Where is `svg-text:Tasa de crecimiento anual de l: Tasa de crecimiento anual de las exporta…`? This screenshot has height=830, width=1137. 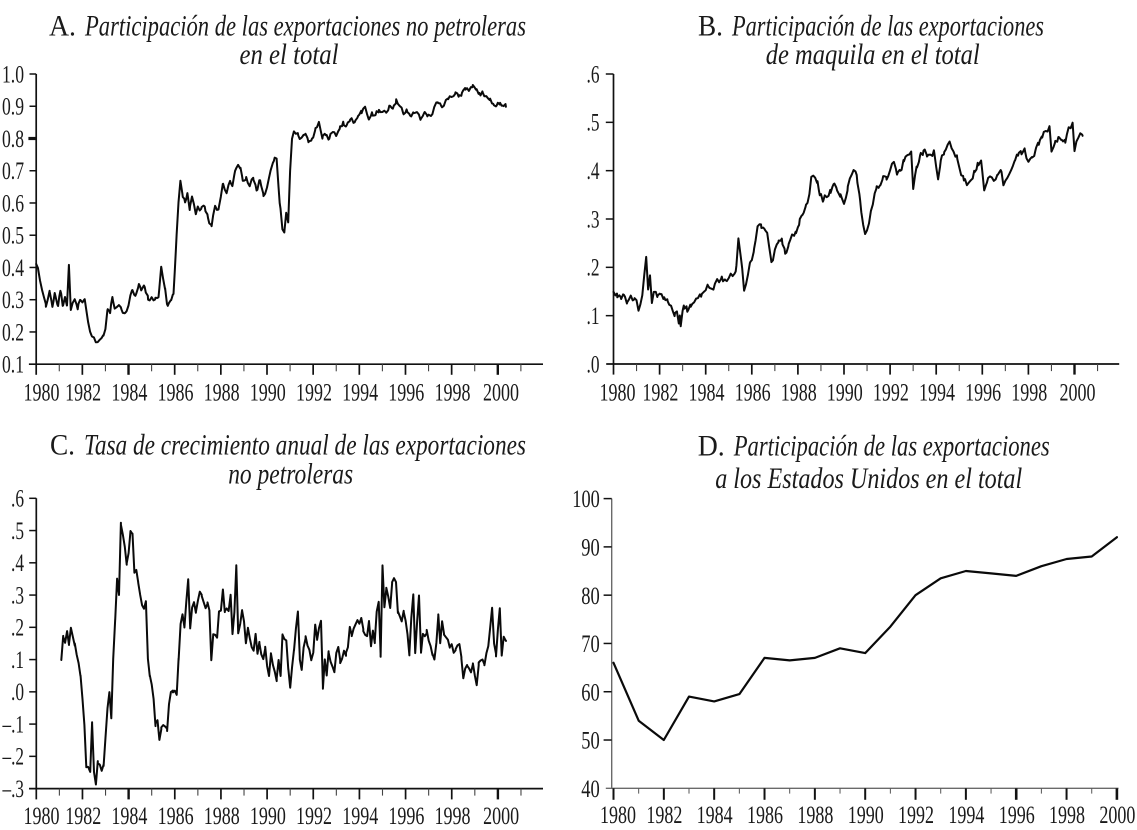 svg-text:Tasa de crecimiento anual de l: Tasa de crecimiento anual de las exporta… is located at coordinates (305, 445).